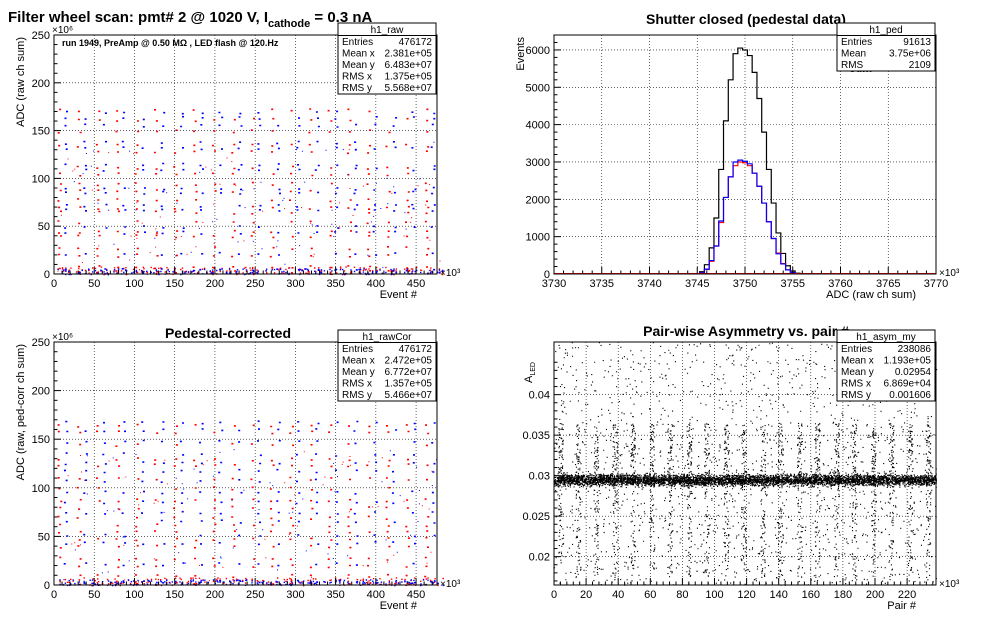  I want to click on stats-key: RMS, so click(852, 65).